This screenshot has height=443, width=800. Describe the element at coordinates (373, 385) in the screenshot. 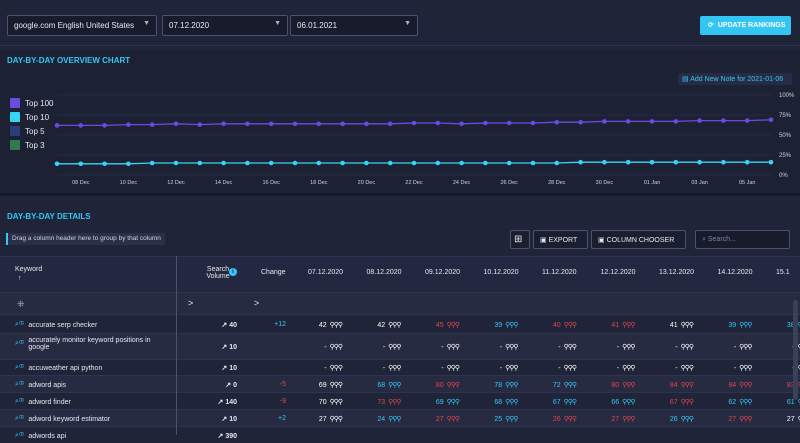

I see `rank-cell: 68 ⚲⚲⚲` at that location.